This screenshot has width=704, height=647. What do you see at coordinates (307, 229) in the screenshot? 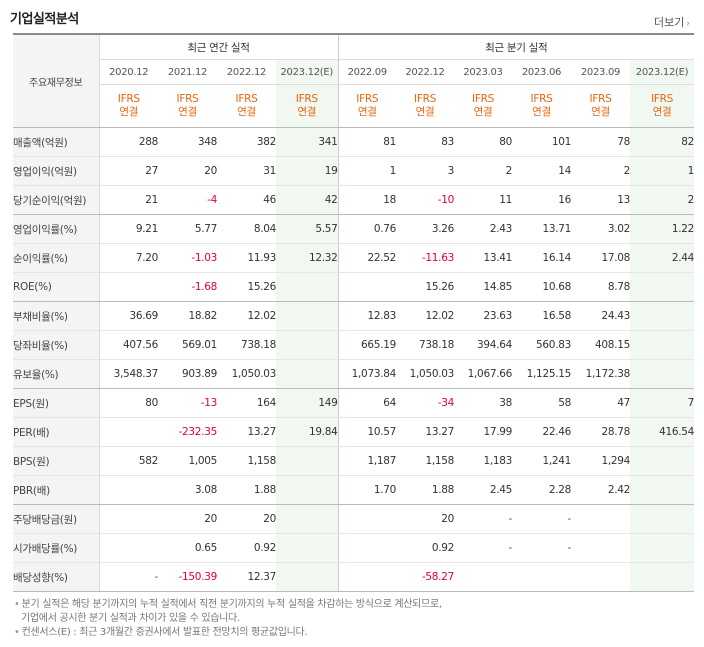
I see `table-cell: 5.57` at bounding box center [307, 229].